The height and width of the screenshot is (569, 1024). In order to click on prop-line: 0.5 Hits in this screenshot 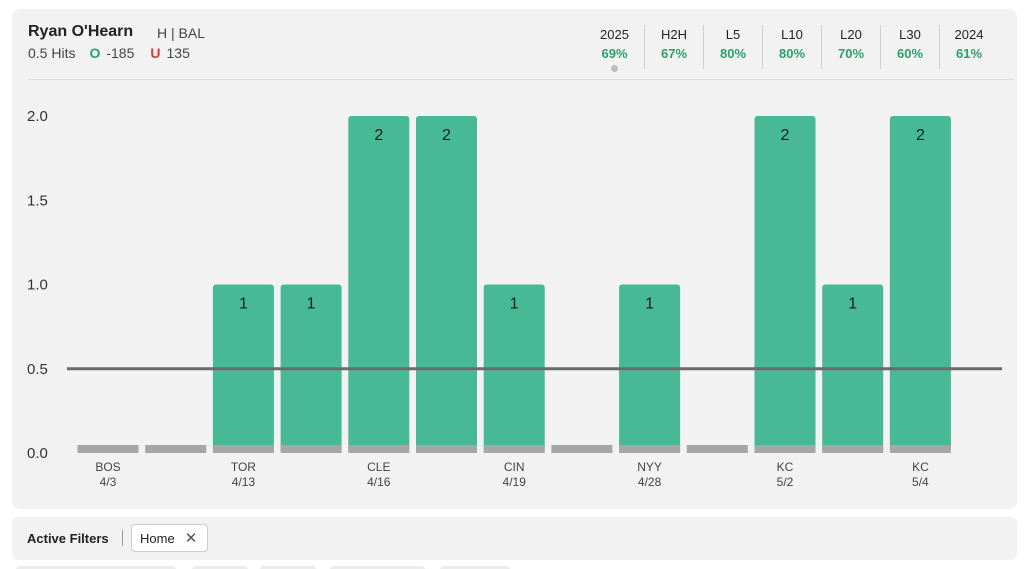, I will do `click(52, 53)`.